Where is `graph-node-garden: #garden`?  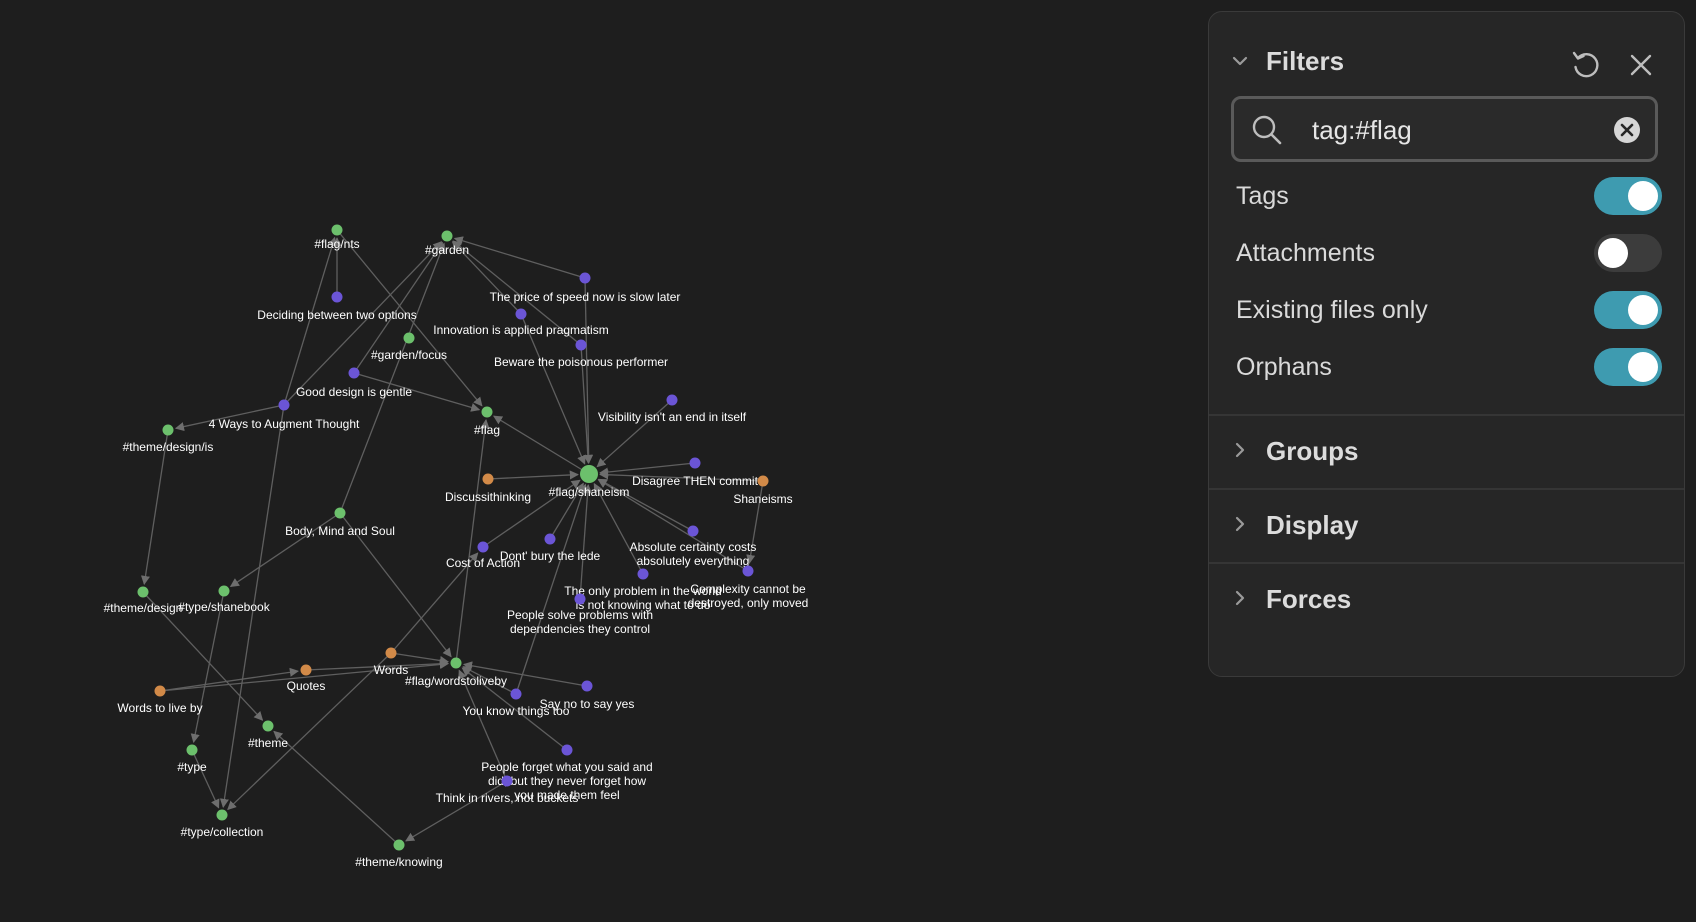 graph-node-garden: #garden is located at coordinates (447, 244).